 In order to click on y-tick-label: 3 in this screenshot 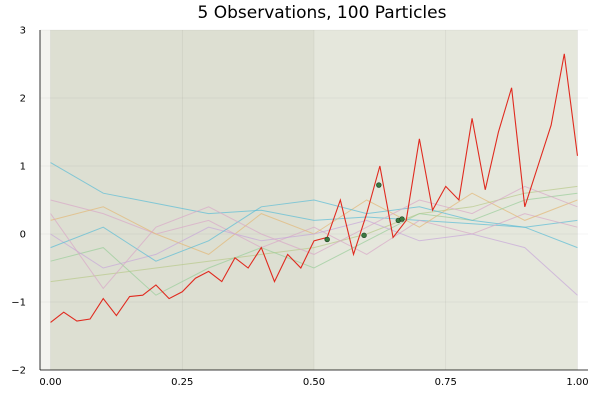, I will do `click(23, 31)`.